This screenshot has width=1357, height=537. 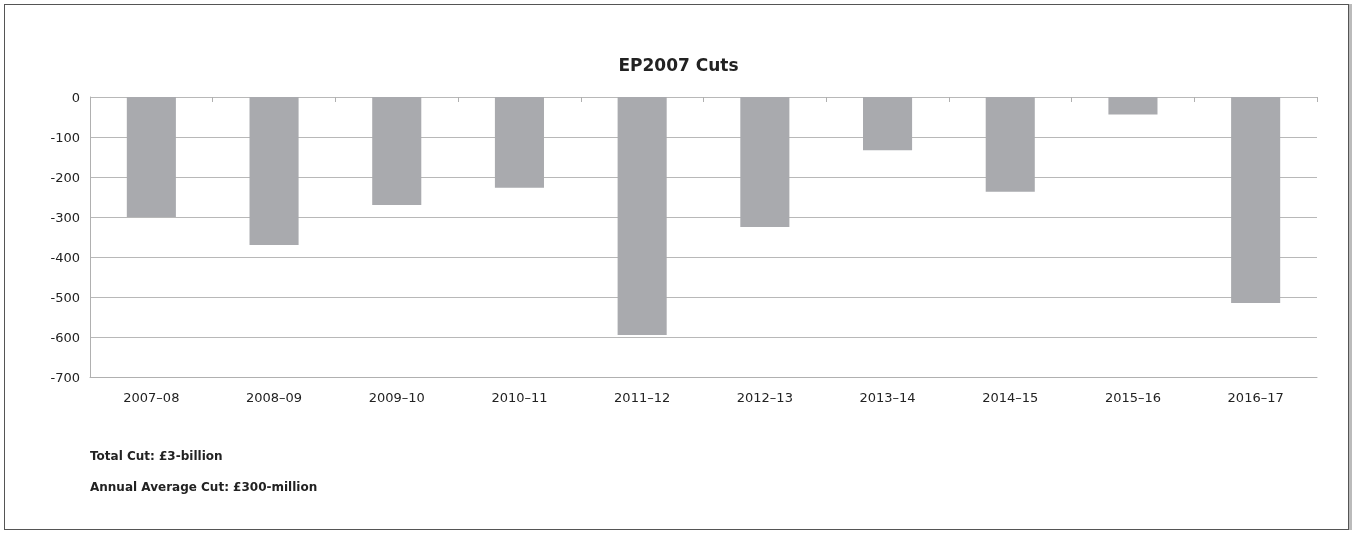 I want to click on x-tick-label: 2012–13, so click(x=764, y=397).